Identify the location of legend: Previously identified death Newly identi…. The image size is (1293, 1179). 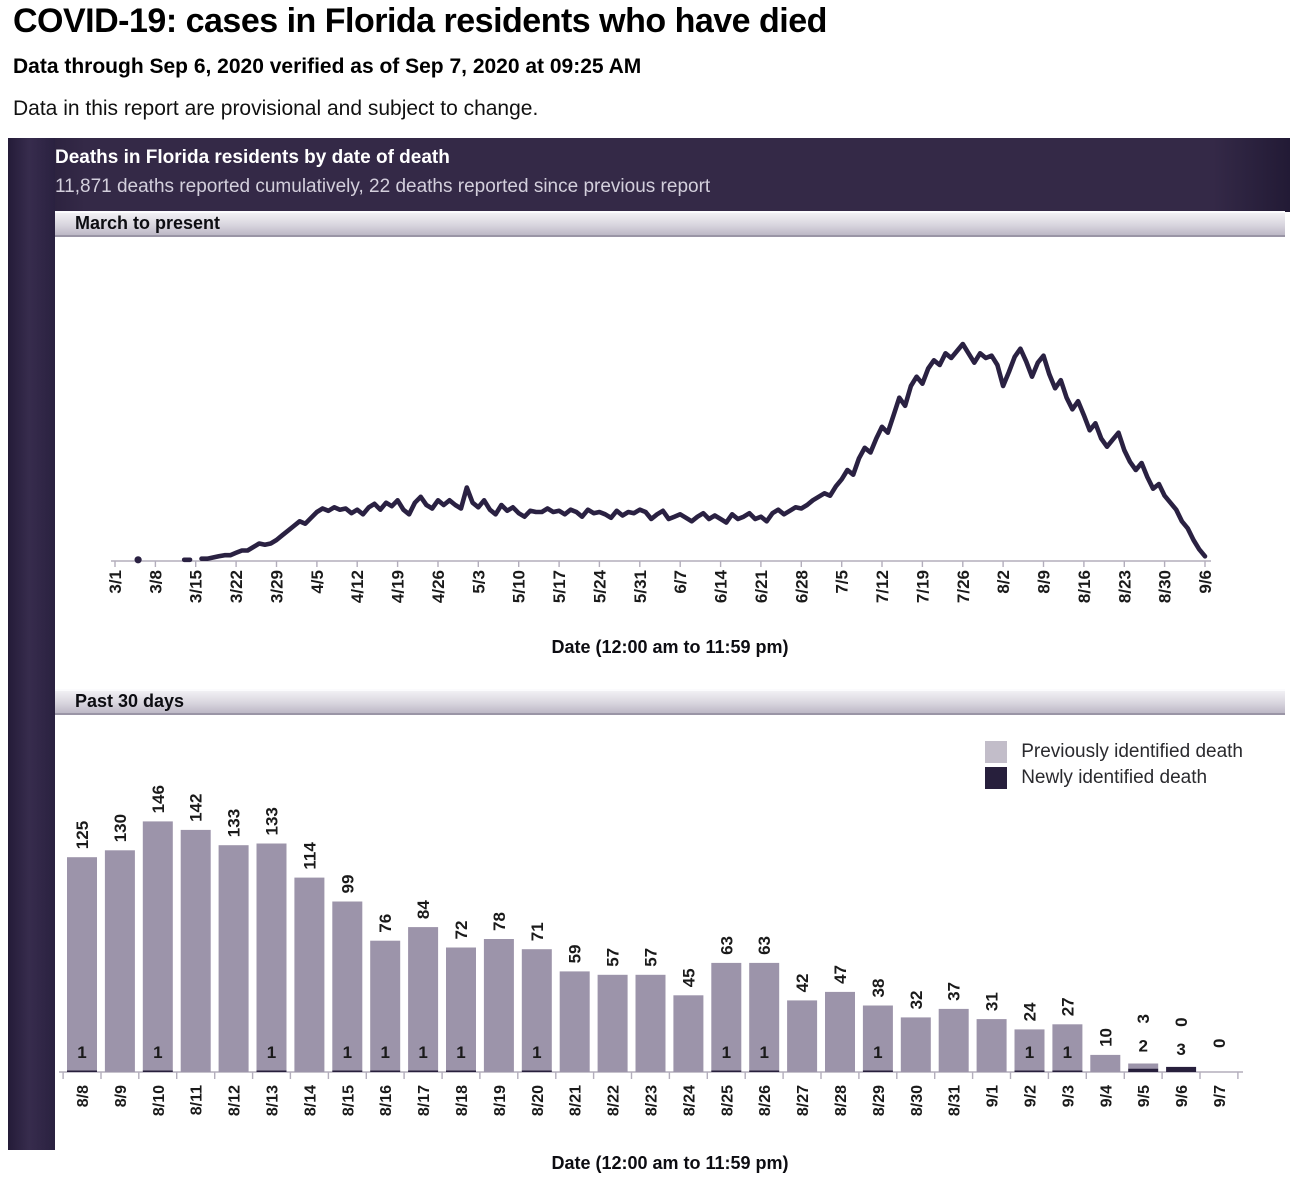
(1114, 767).